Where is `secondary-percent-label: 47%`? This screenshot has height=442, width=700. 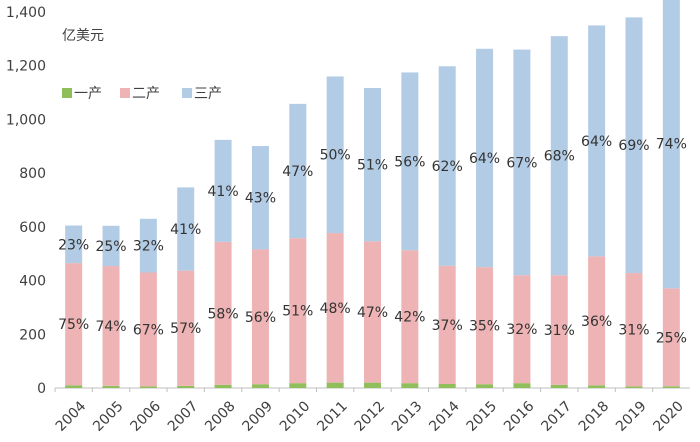 secondary-percent-label: 47% is located at coordinates (372, 313).